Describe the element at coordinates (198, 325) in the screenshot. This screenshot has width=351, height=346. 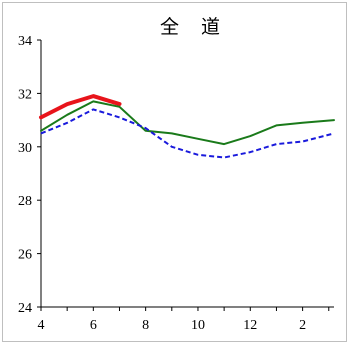
I see `x-tick-label: 10` at that location.